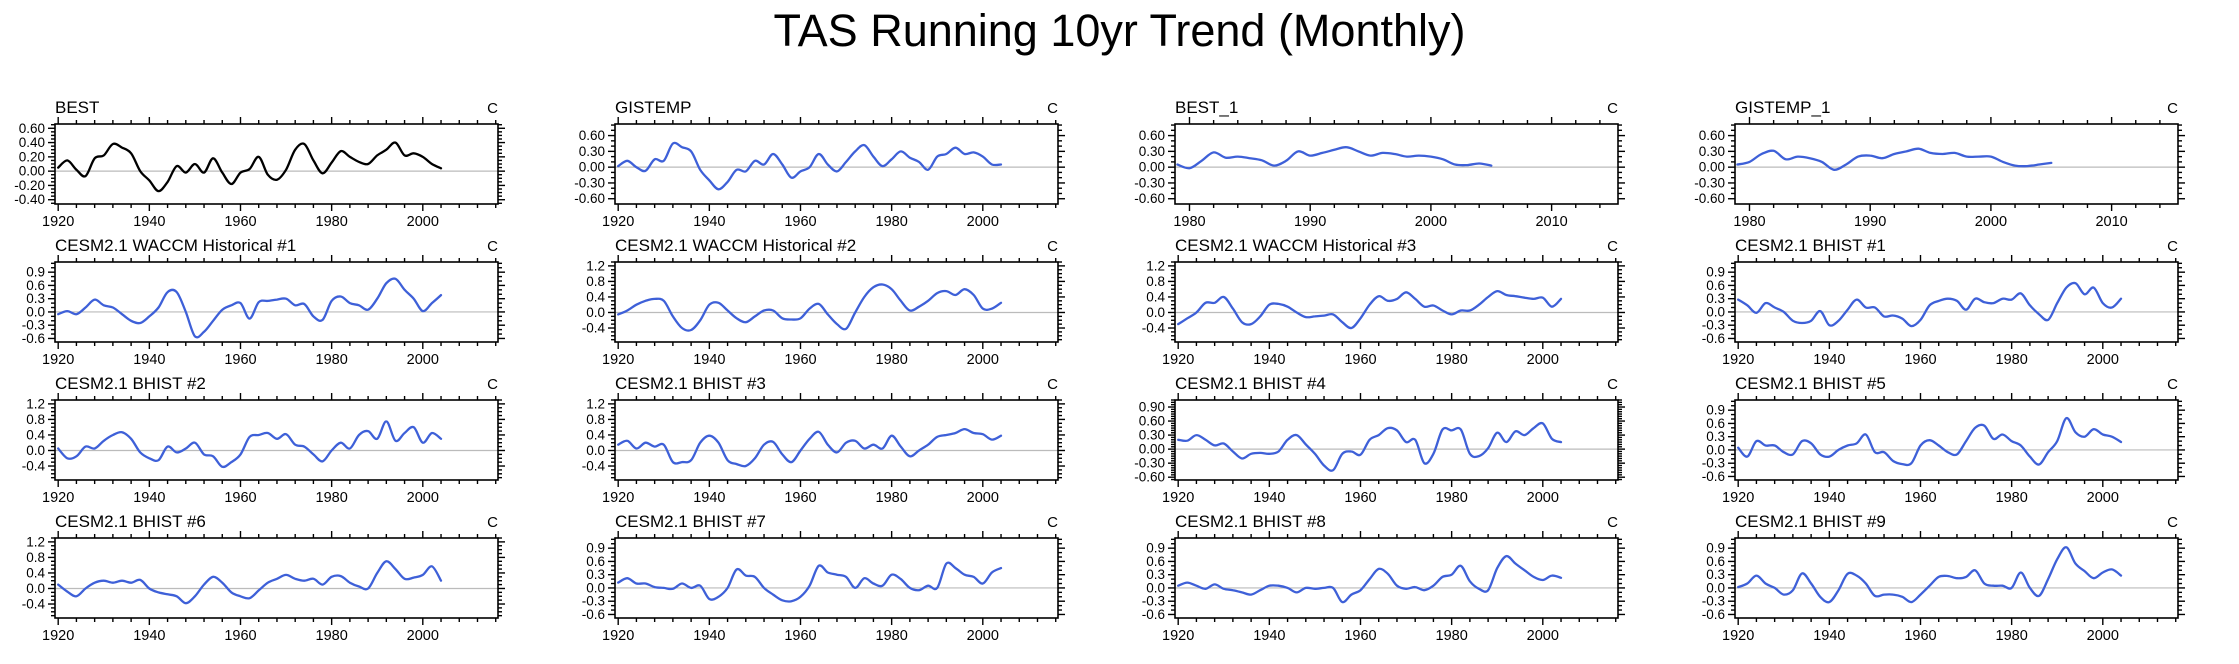 Image resolution: width=2239 pixels, height=664 pixels. I want to click on y-tick-label: 0.20, so click(32, 156).